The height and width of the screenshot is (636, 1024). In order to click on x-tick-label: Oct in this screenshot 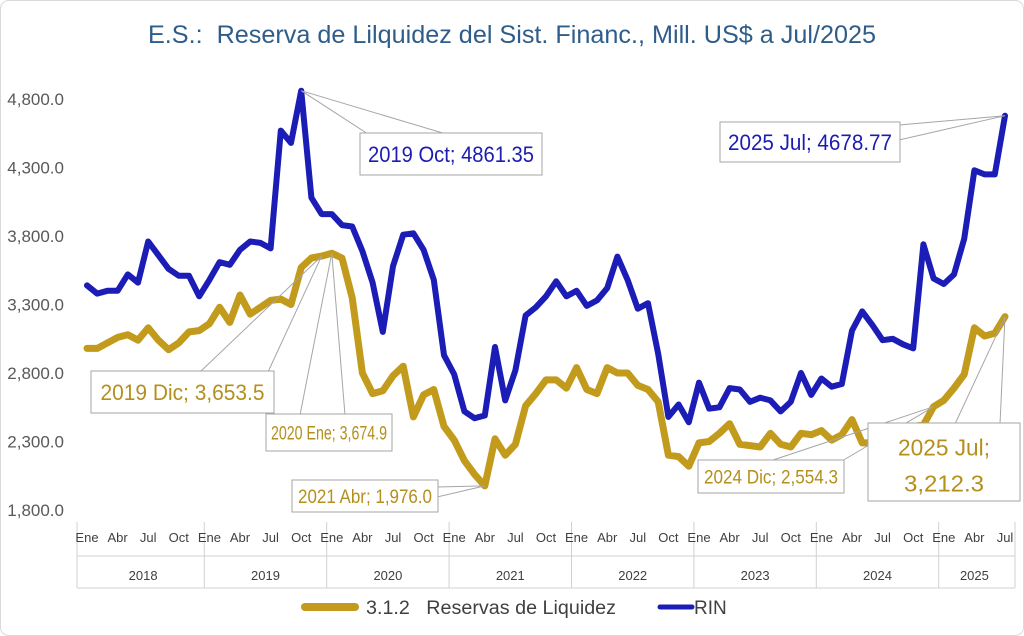, I will do `click(179, 537)`.